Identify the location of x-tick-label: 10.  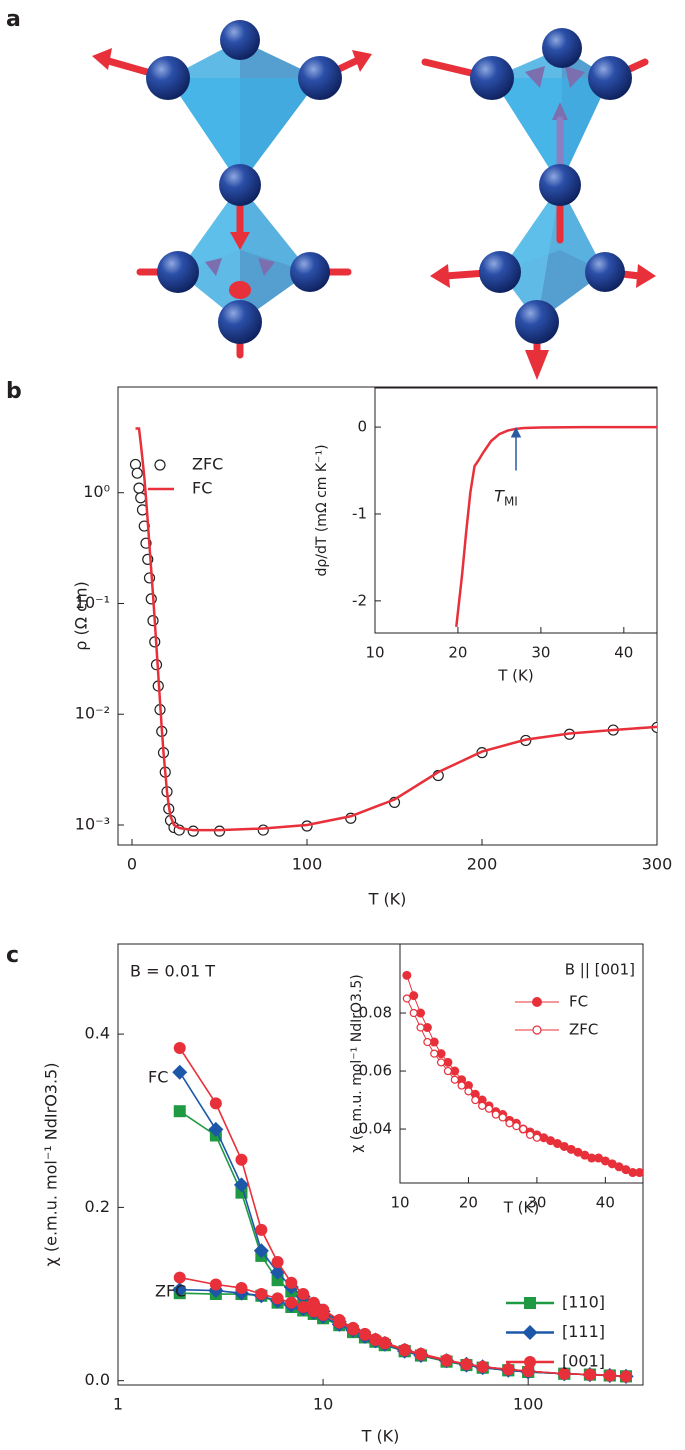
(399, 1203).